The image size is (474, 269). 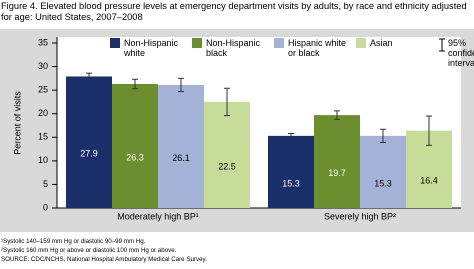 What do you see at coordinates (233, 48) in the screenshot?
I see `legend-label: Non-Hispanic black` at bounding box center [233, 48].